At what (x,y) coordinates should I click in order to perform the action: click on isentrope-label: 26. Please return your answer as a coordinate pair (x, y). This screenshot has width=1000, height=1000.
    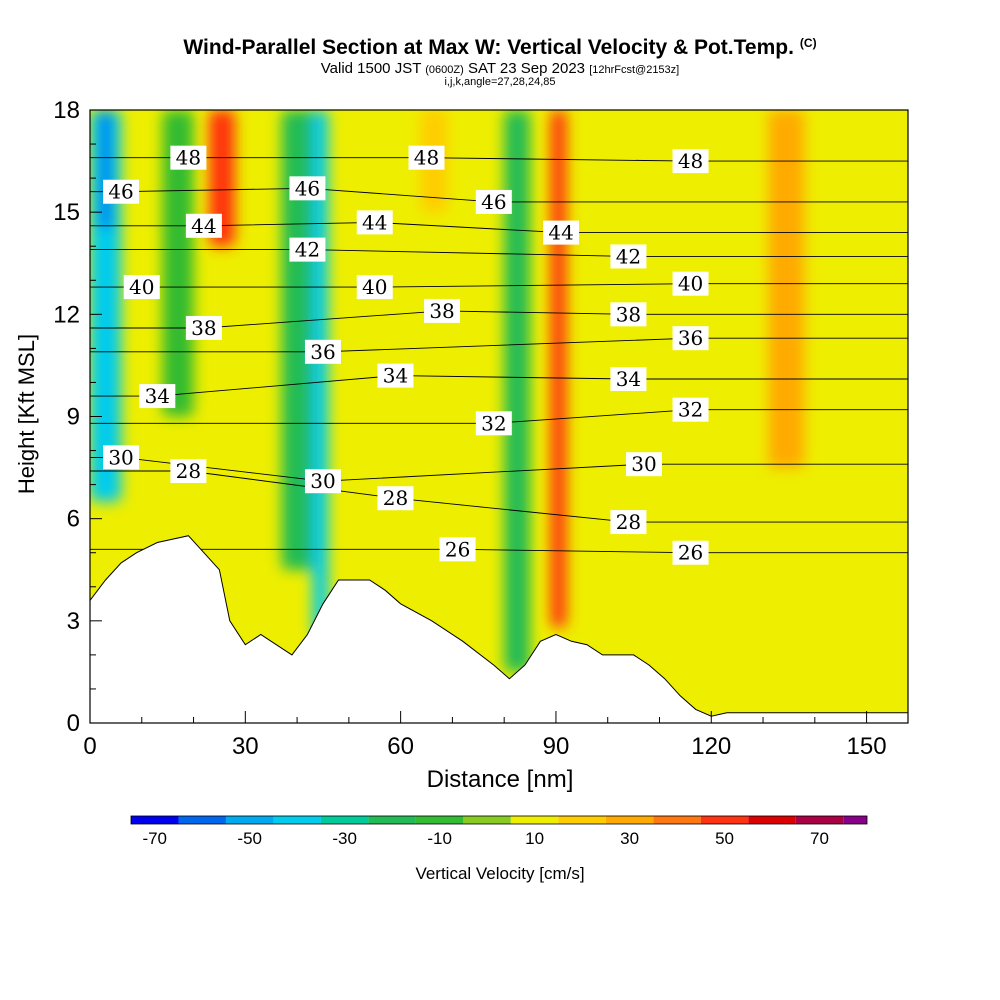
    Looking at the image, I should click on (690, 553).